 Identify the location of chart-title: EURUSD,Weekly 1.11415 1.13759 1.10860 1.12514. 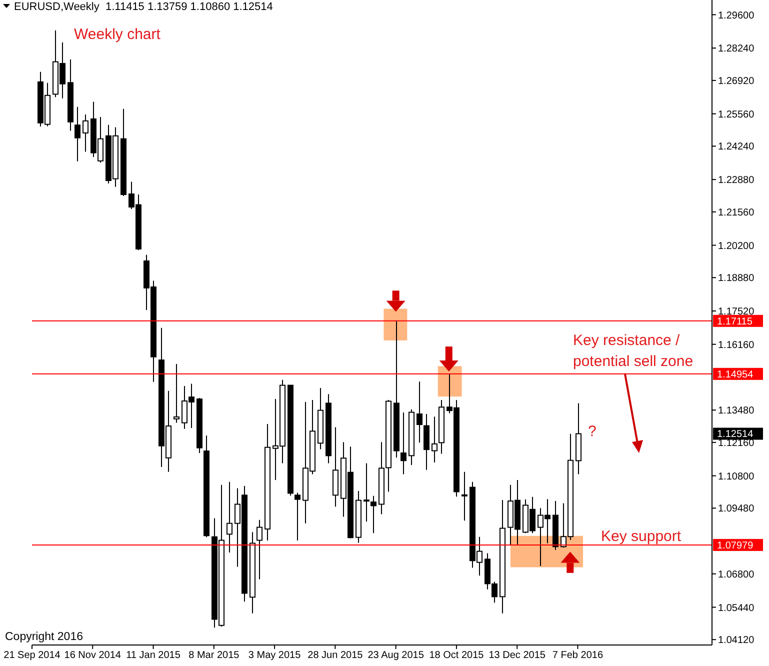
(143, 7).